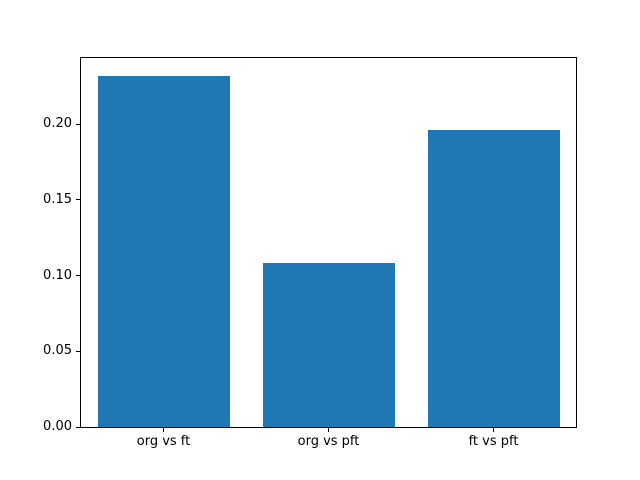 This screenshot has height=480, width=640. What do you see at coordinates (493, 441) in the screenshot?
I see `x-tick-label: ft vs pft` at bounding box center [493, 441].